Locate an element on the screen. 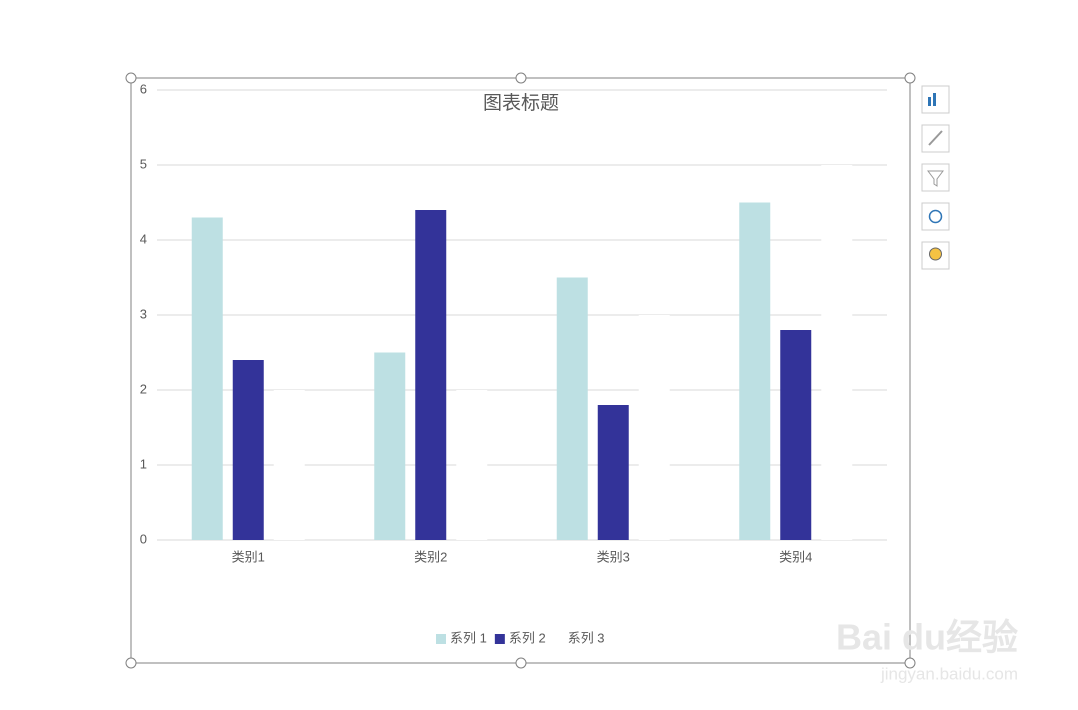 The width and height of the screenshot is (1078, 710). side-tools is located at coordinates (935, 177).